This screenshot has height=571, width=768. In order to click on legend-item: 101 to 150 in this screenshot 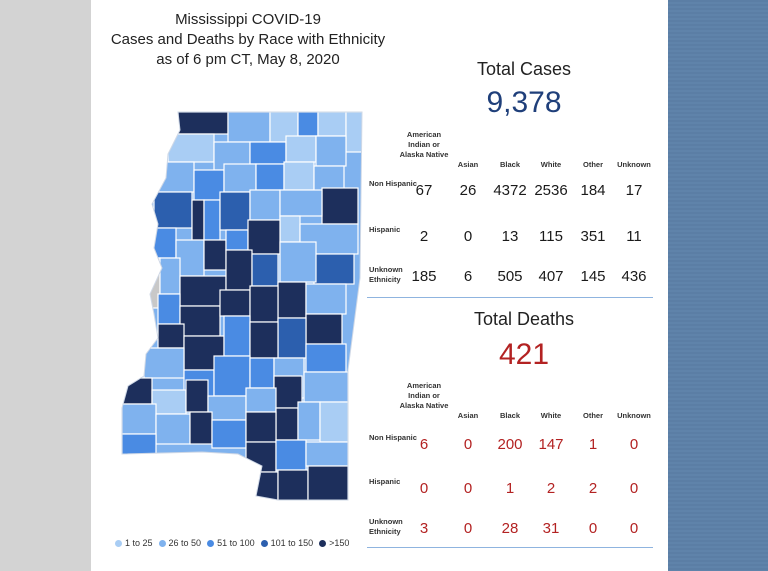, I will do `click(287, 543)`.